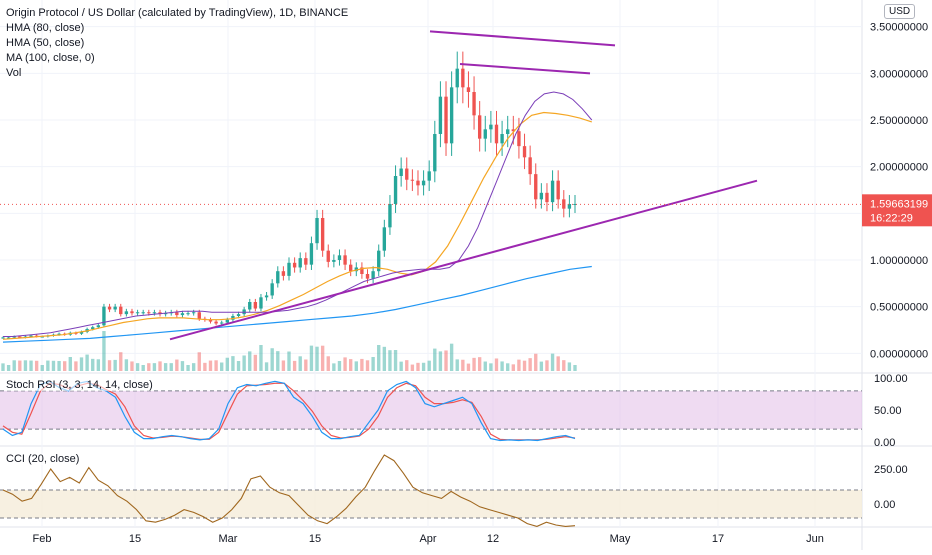  Describe the element at coordinates (899, 28) in the screenshot. I see `y-tick-label: 3.50000000` at that location.